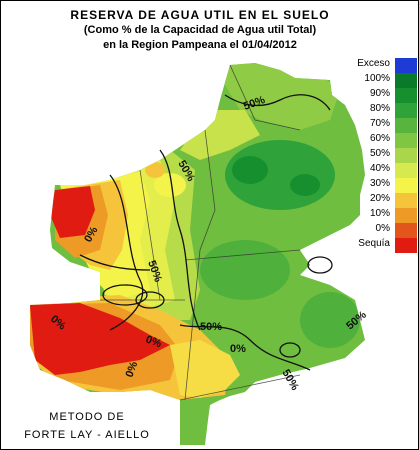 This screenshot has width=419, height=450. I want to click on legend-label: 90%, so click(379, 93).